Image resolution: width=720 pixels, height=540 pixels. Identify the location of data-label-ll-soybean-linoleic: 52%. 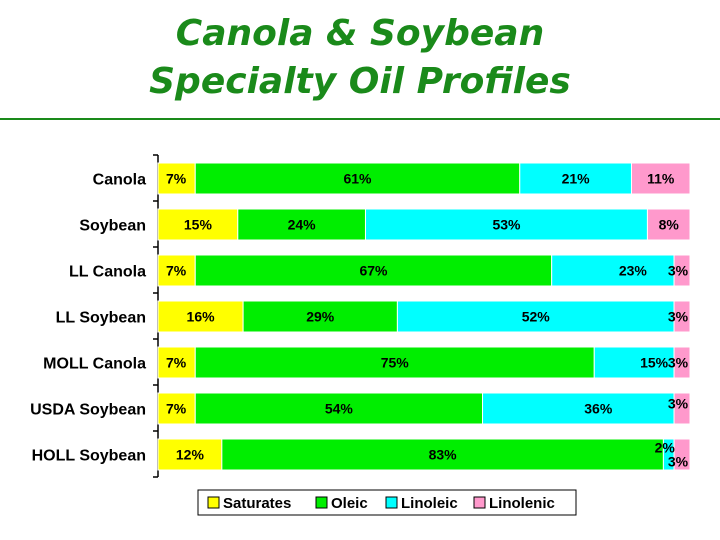
(536, 317).